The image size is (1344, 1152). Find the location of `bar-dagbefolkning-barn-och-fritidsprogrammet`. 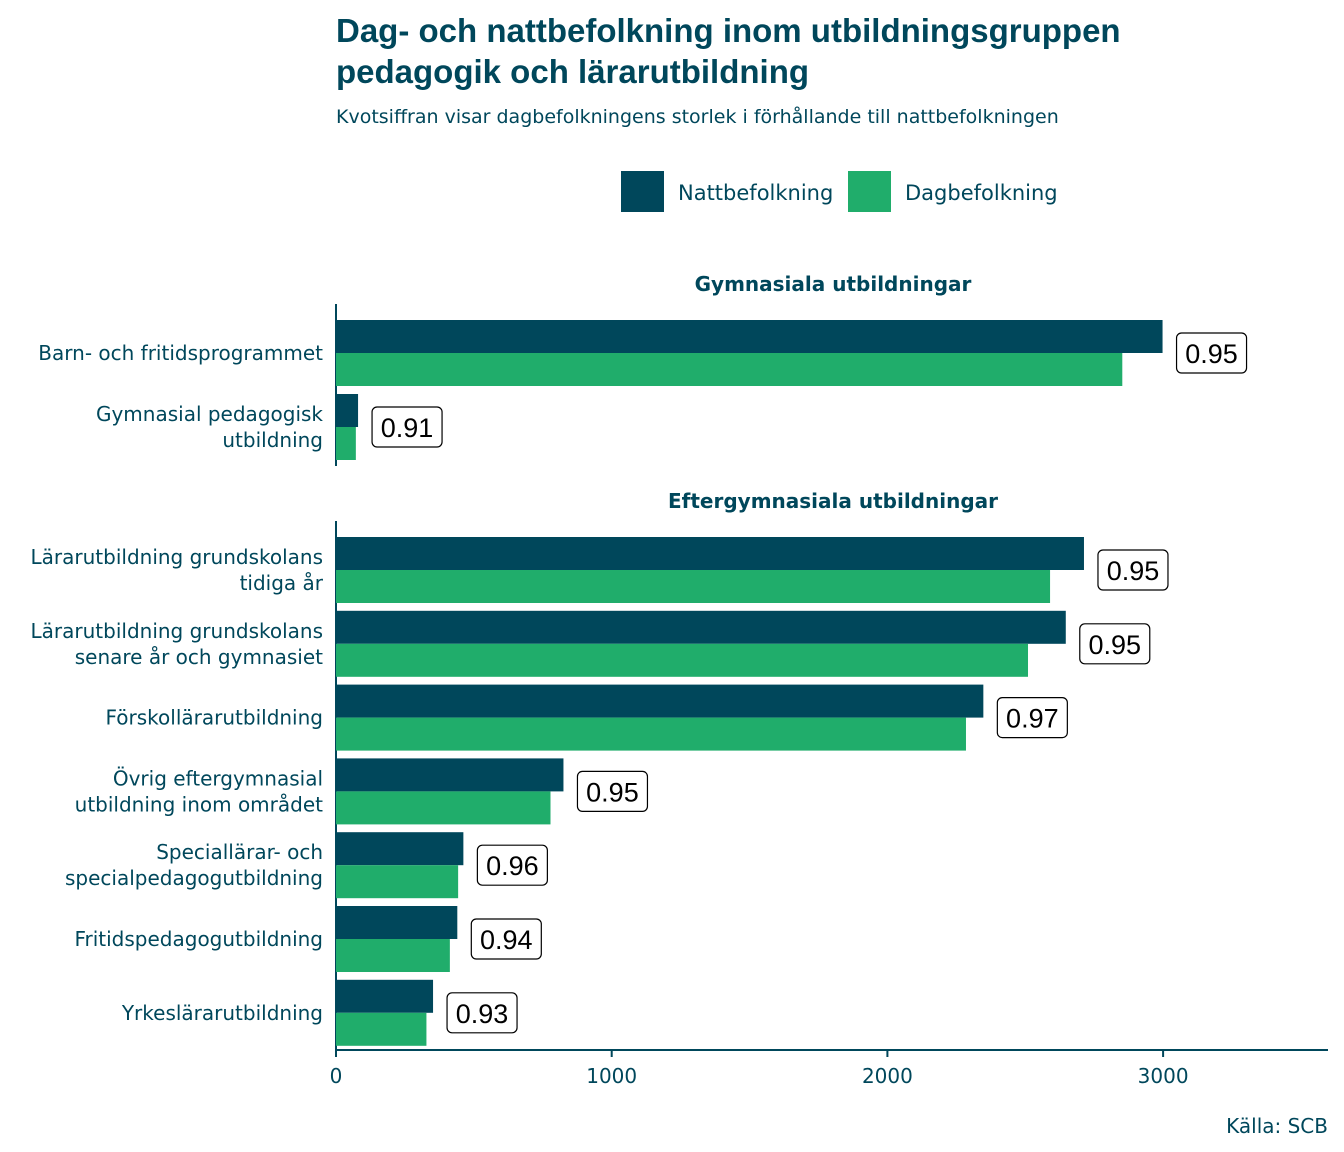

bar-dagbefolkning-barn-och-fritidsprogrammet is located at coordinates (729, 369).